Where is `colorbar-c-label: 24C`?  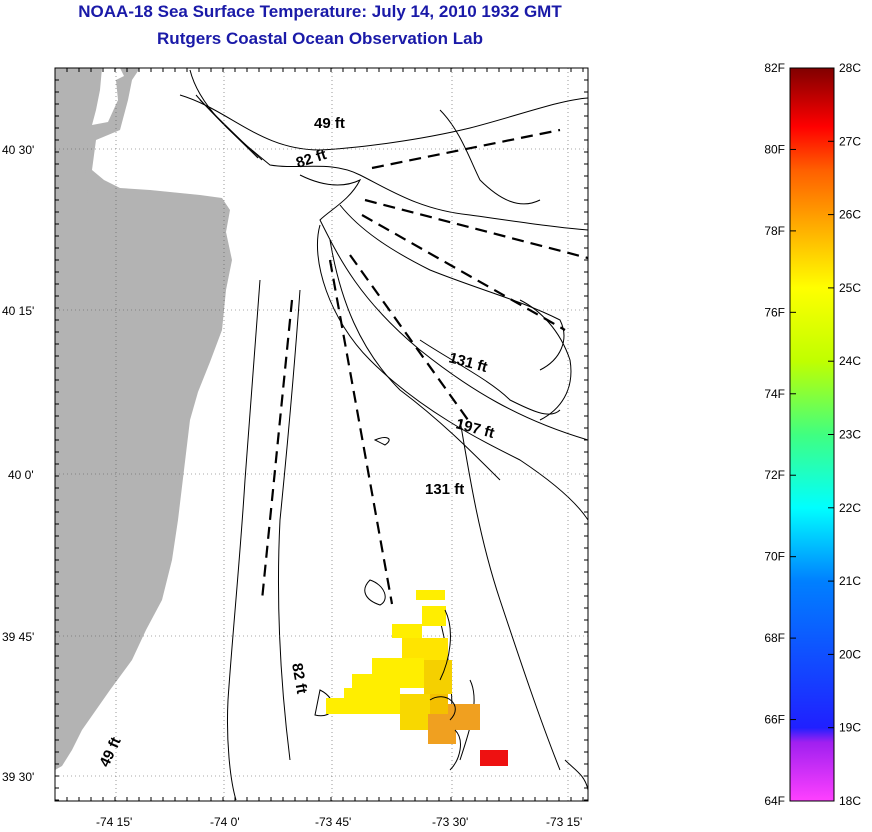
colorbar-c-label: 24C is located at coordinates (850, 361).